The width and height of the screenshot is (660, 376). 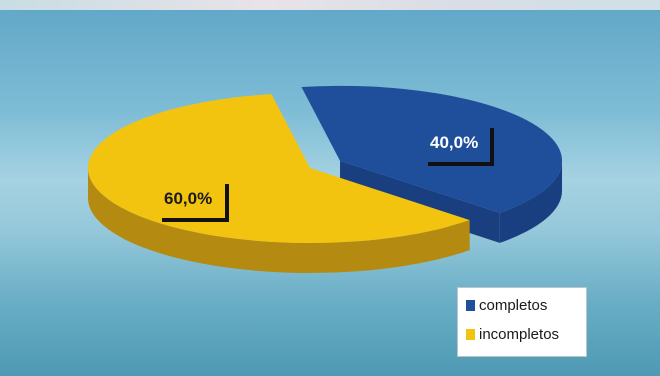 What do you see at coordinates (531, 201) in the screenshot?
I see `pie-side-completos` at bounding box center [531, 201].